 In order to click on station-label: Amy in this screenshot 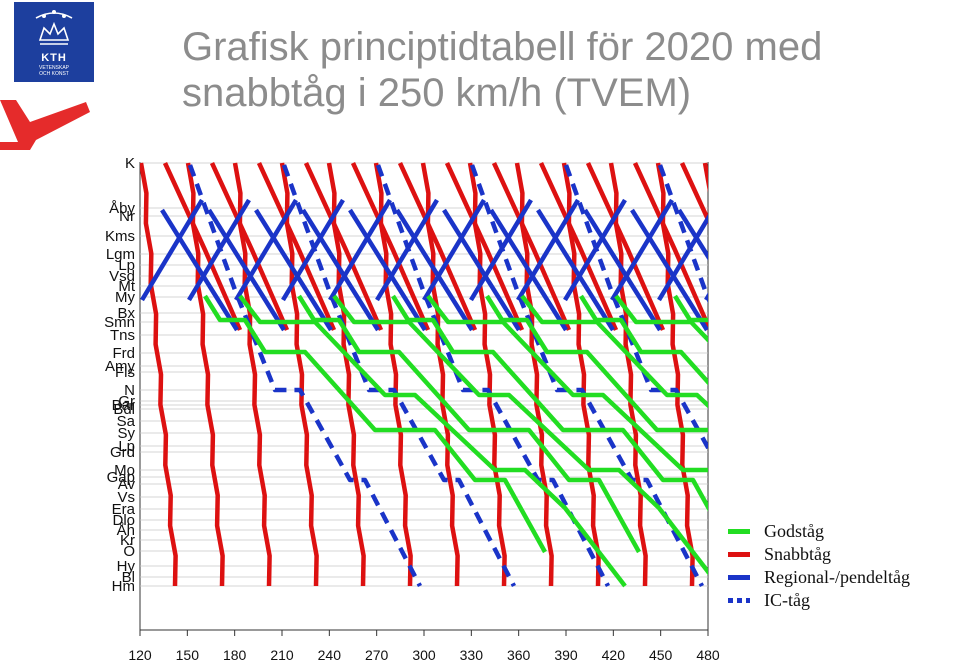, I will do `click(120, 366)`.